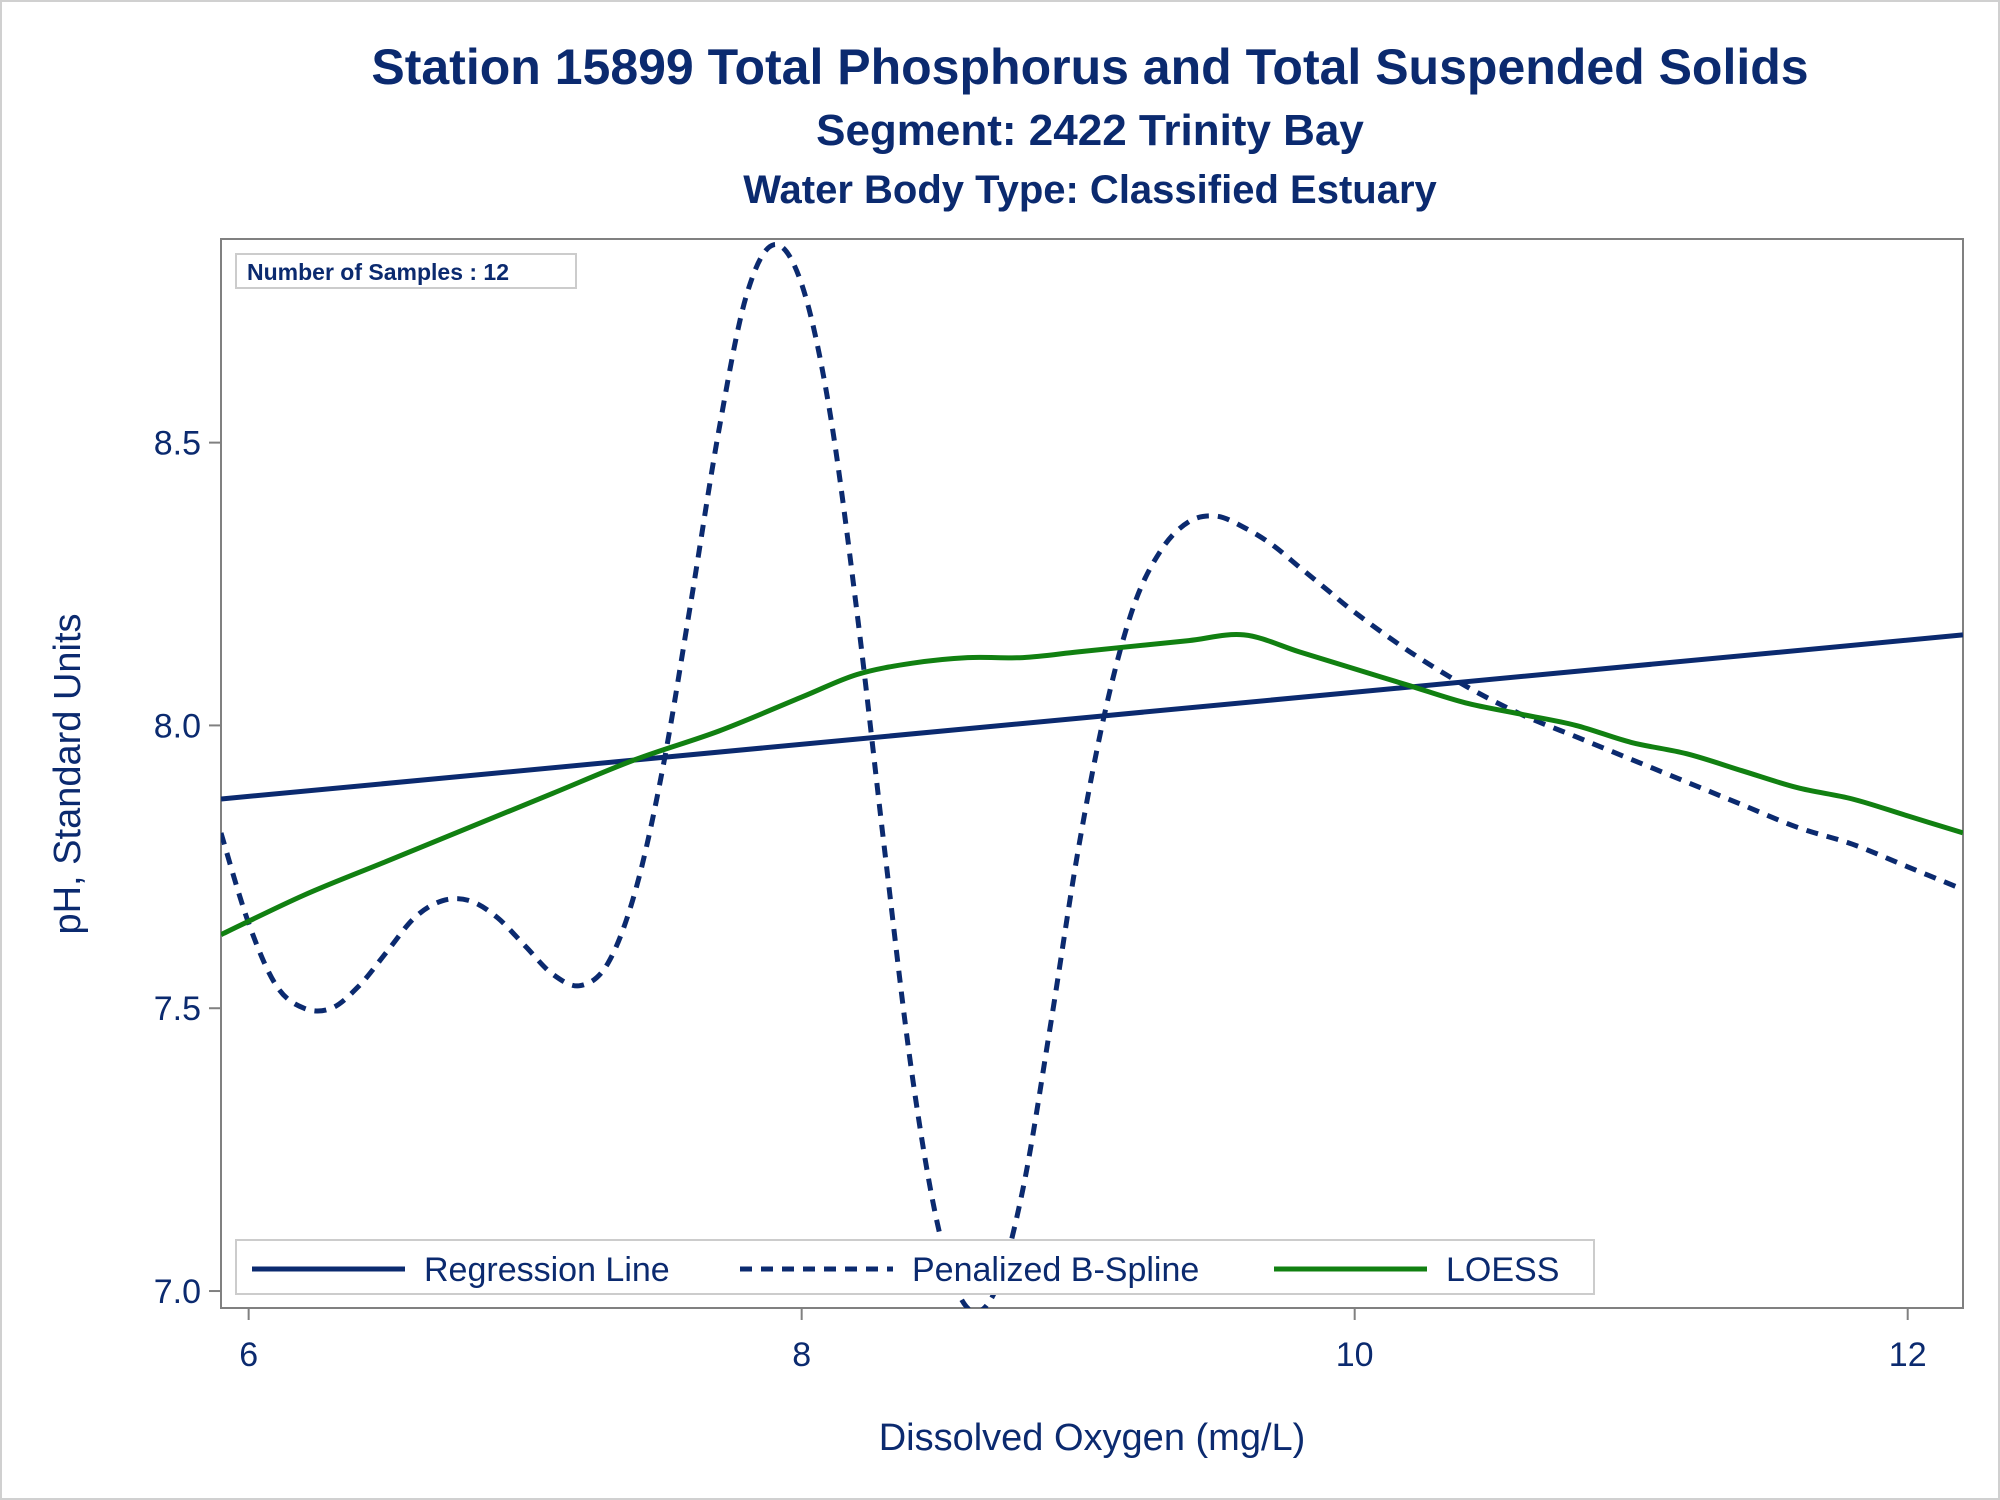 This screenshot has height=1500, width=2000. What do you see at coordinates (1090, 190) in the screenshot?
I see `chart-subtitle-2: Water Body Type: Classified Estuary` at bounding box center [1090, 190].